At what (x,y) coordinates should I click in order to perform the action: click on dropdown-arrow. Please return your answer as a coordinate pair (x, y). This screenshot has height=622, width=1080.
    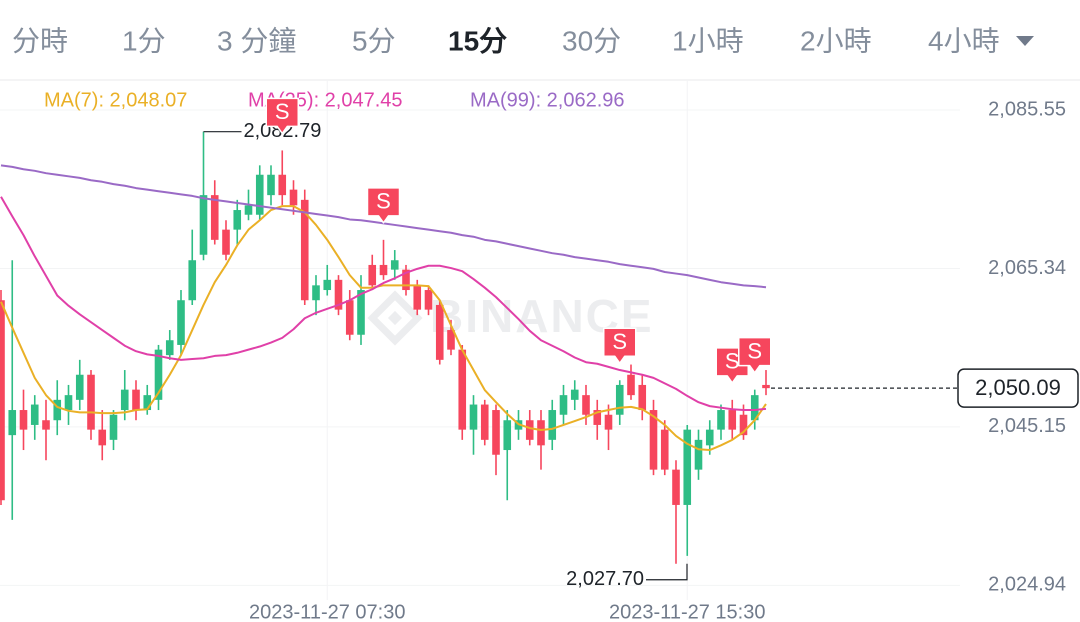
    Looking at the image, I should click on (1025, 41).